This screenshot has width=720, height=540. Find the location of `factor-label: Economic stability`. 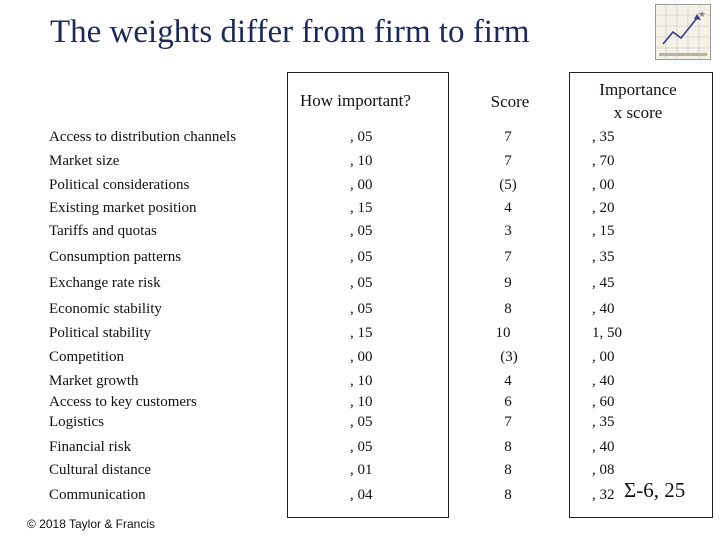

factor-label: Economic stability is located at coordinates (105, 309).